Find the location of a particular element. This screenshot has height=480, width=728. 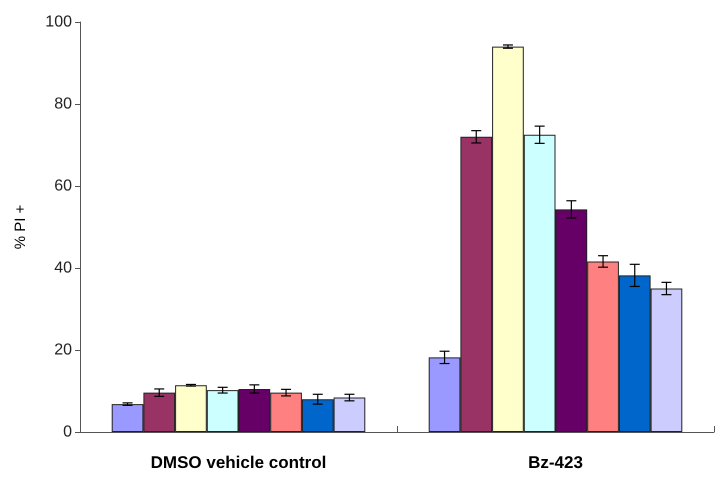

y-axis-title: % PI + is located at coordinates (20, 227).